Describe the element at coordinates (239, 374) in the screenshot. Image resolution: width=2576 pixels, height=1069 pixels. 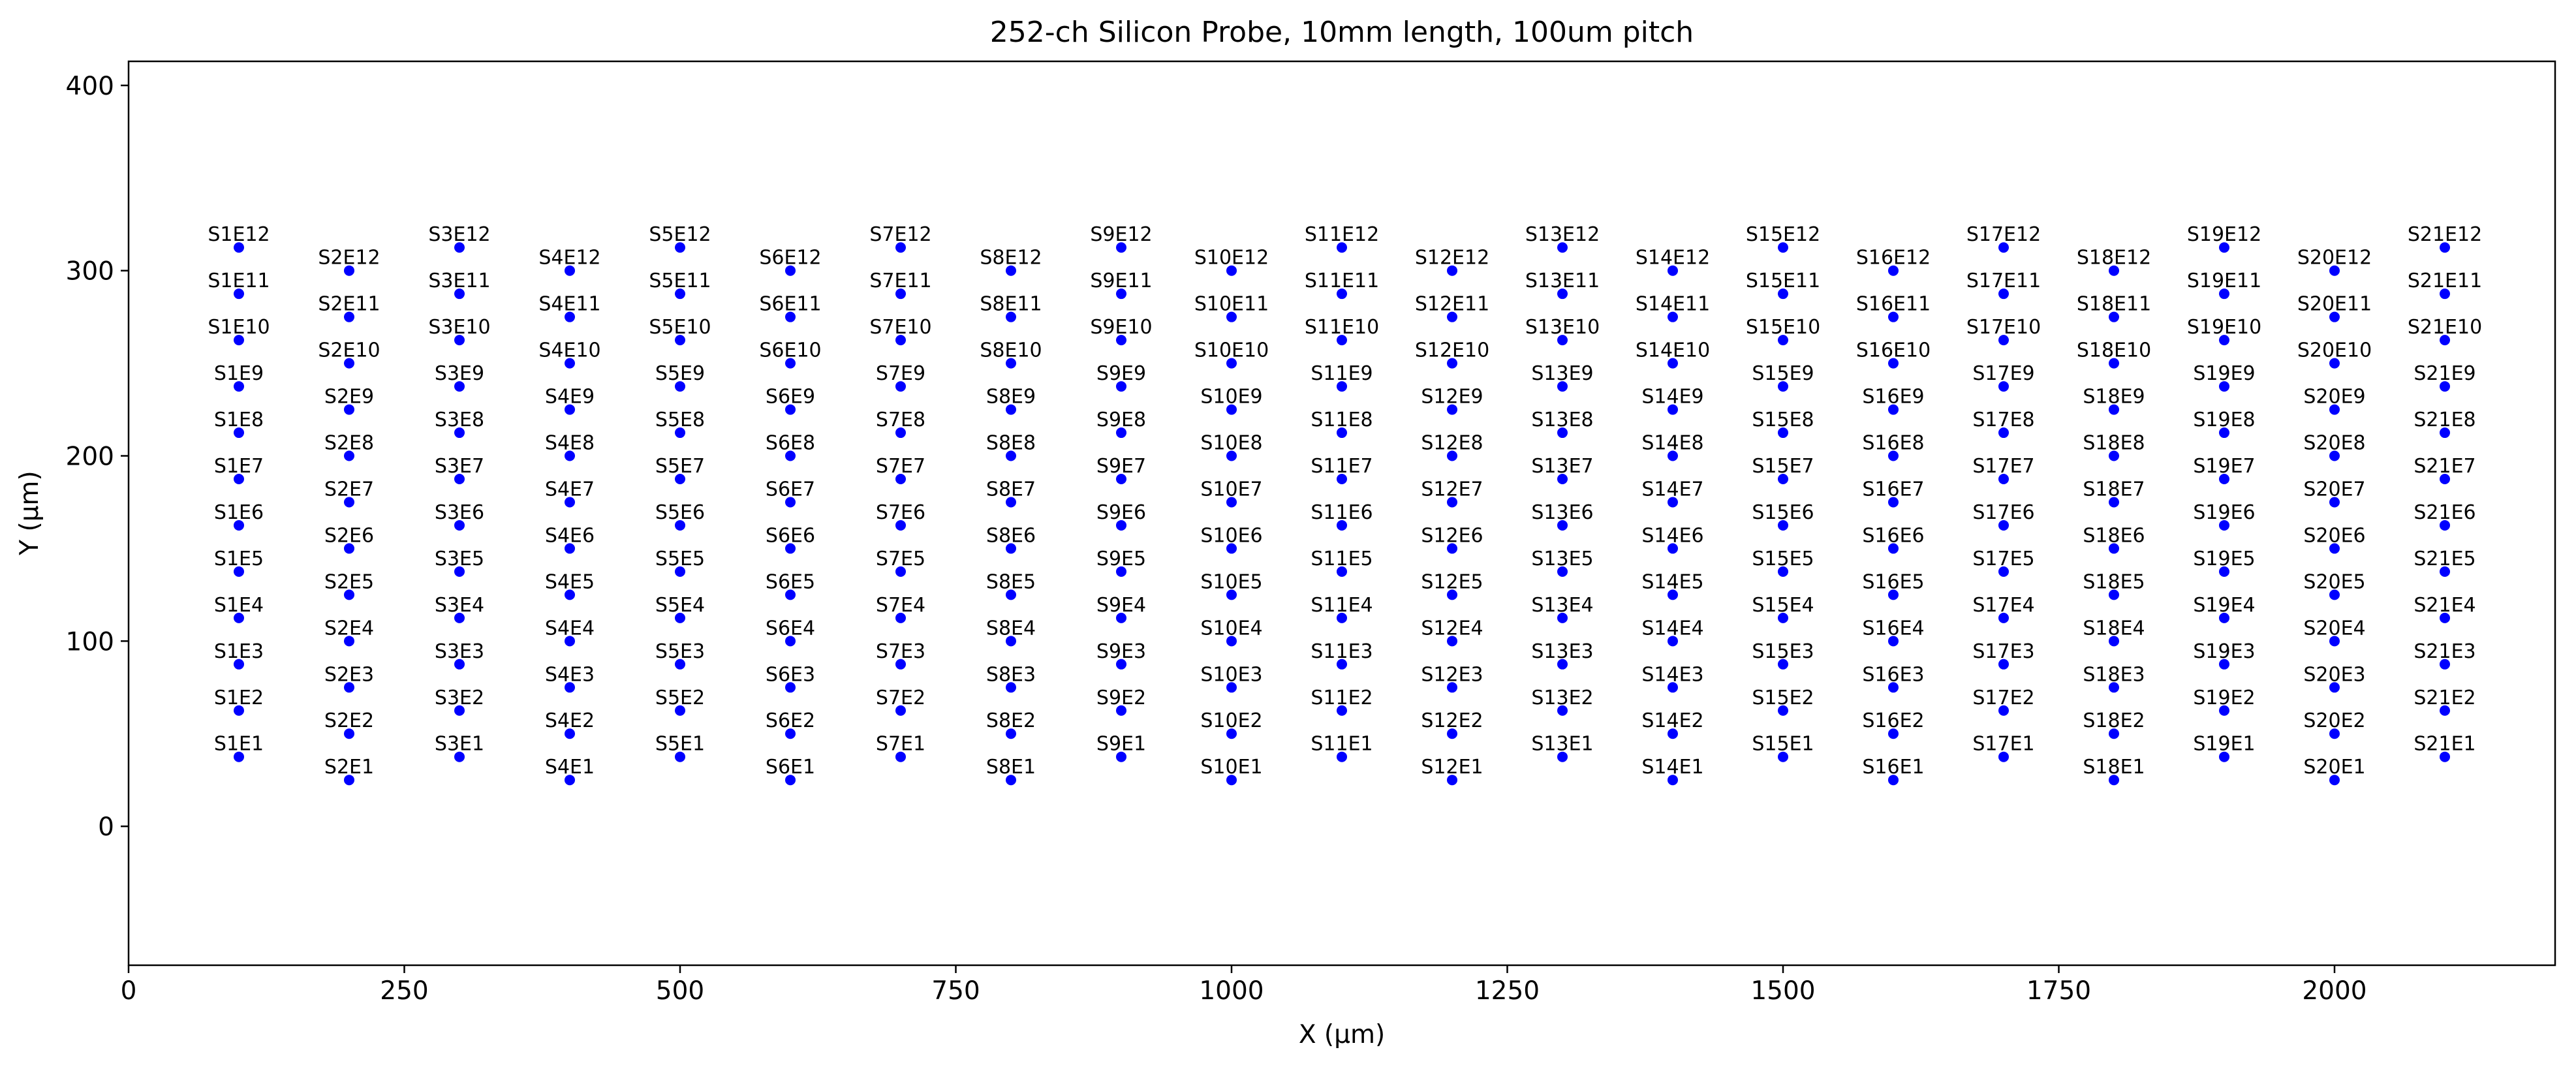
I see `point-label: S1E9` at that location.